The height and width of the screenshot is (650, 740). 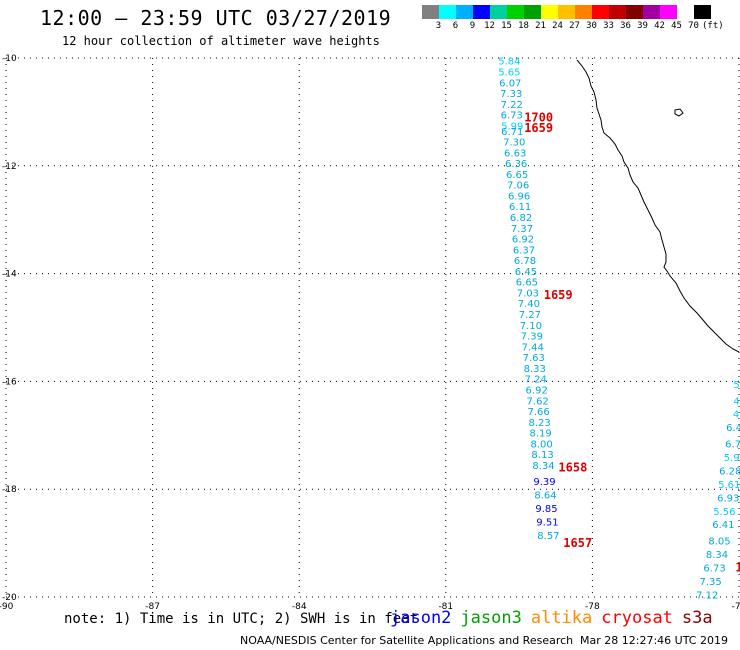 What do you see at coordinates (659, 26) in the screenshot?
I see `legend-label: 42` at bounding box center [659, 26].